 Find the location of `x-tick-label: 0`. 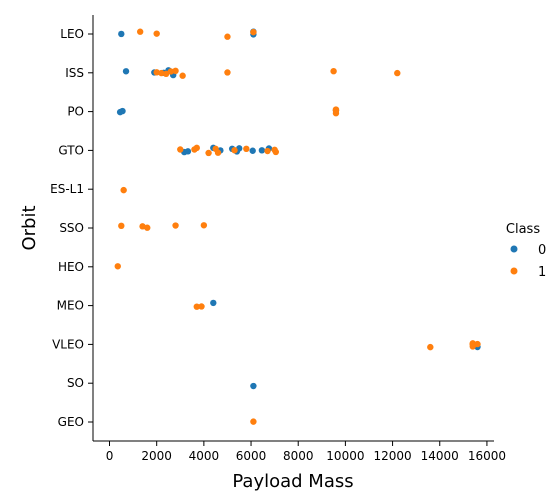

x-tick-label: 0 is located at coordinates (110, 456).